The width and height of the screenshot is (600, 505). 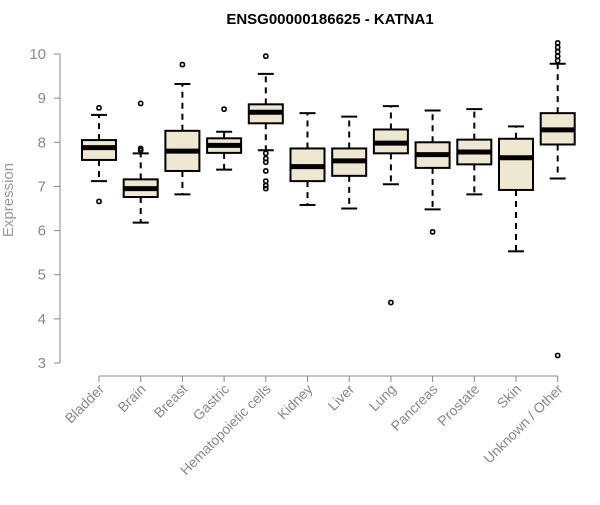 What do you see at coordinates (8, 200) in the screenshot?
I see `y-axis-label: Expression` at bounding box center [8, 200].